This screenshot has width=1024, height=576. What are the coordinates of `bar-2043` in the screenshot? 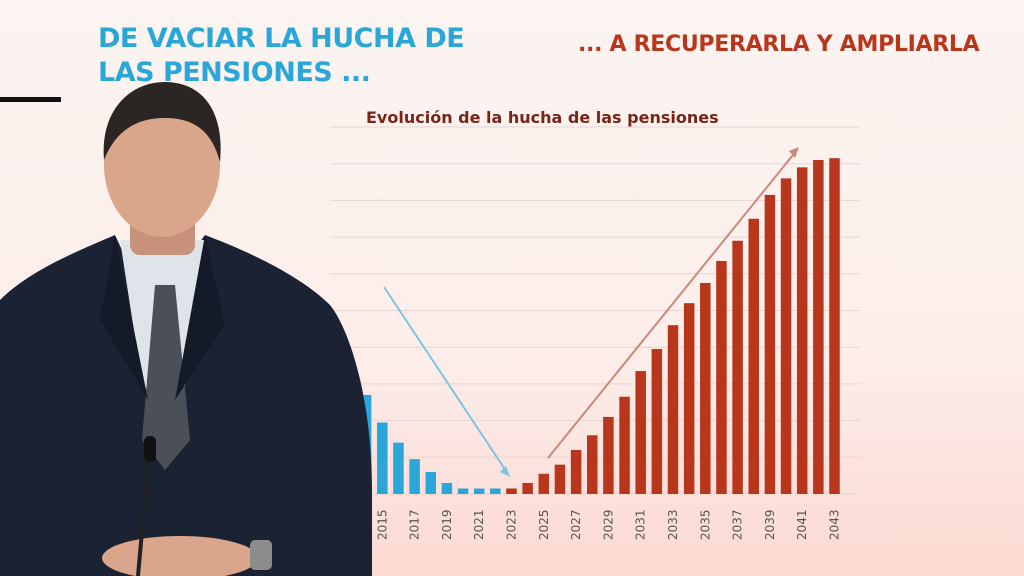 It's located at (834, 326).